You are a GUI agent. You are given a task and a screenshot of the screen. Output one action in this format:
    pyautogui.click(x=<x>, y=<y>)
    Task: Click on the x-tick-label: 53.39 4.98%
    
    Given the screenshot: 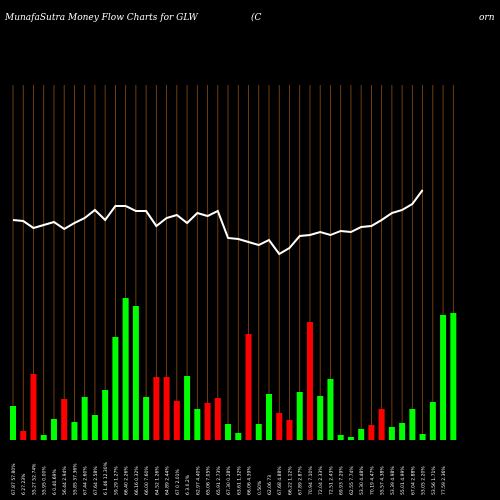 What is the action you would take?
    pyautogui.click(x=393, y=480)
    